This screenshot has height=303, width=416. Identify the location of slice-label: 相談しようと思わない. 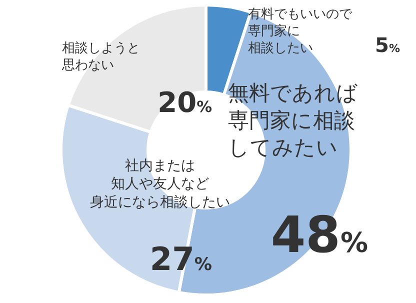
(100, 57).